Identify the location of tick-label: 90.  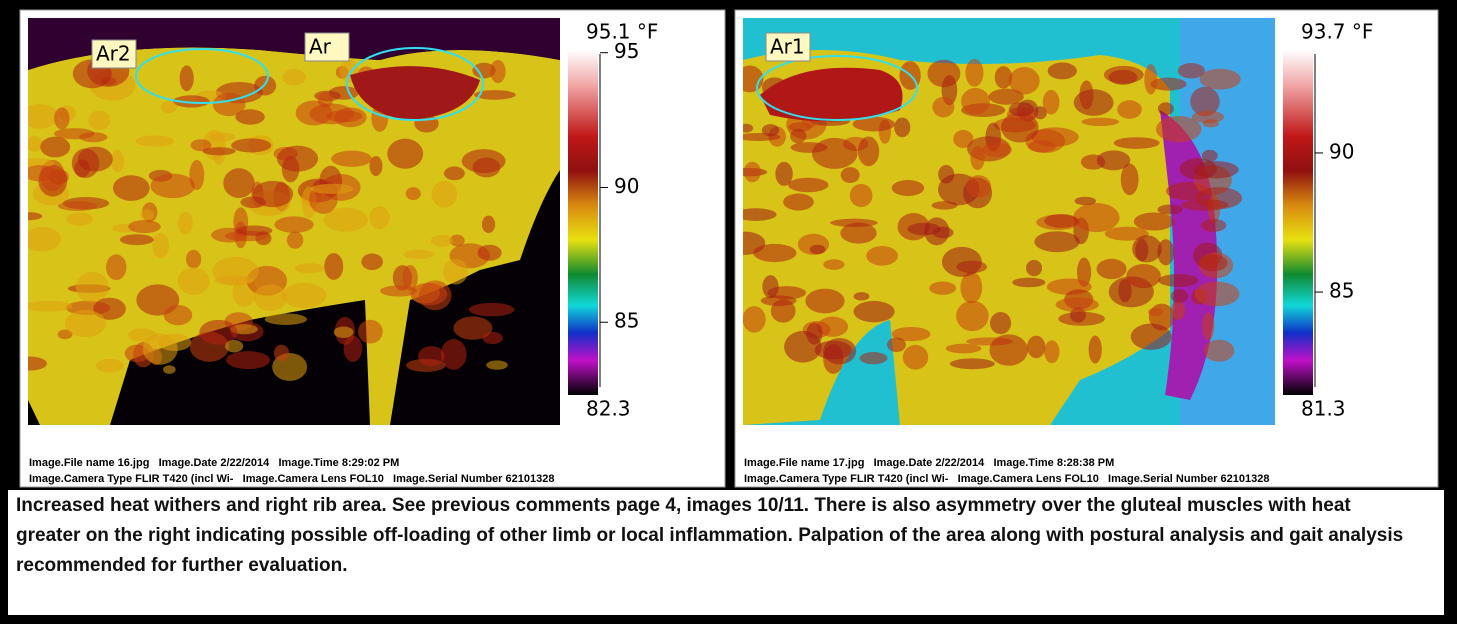
(626, 186).